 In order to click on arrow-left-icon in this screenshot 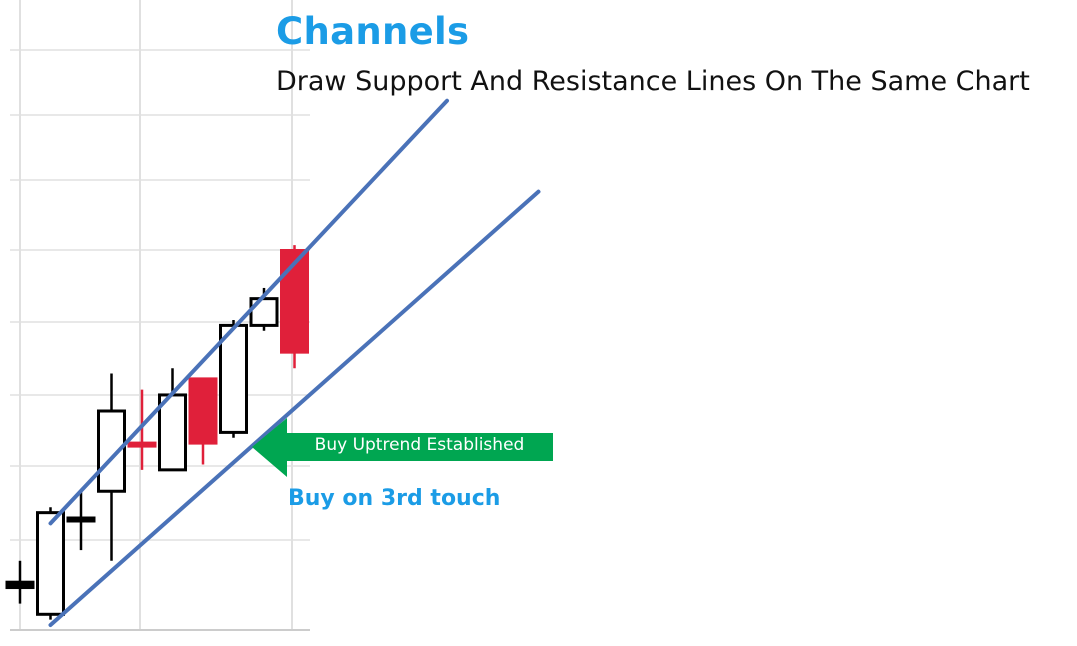, I will do `click(402, 447)`.